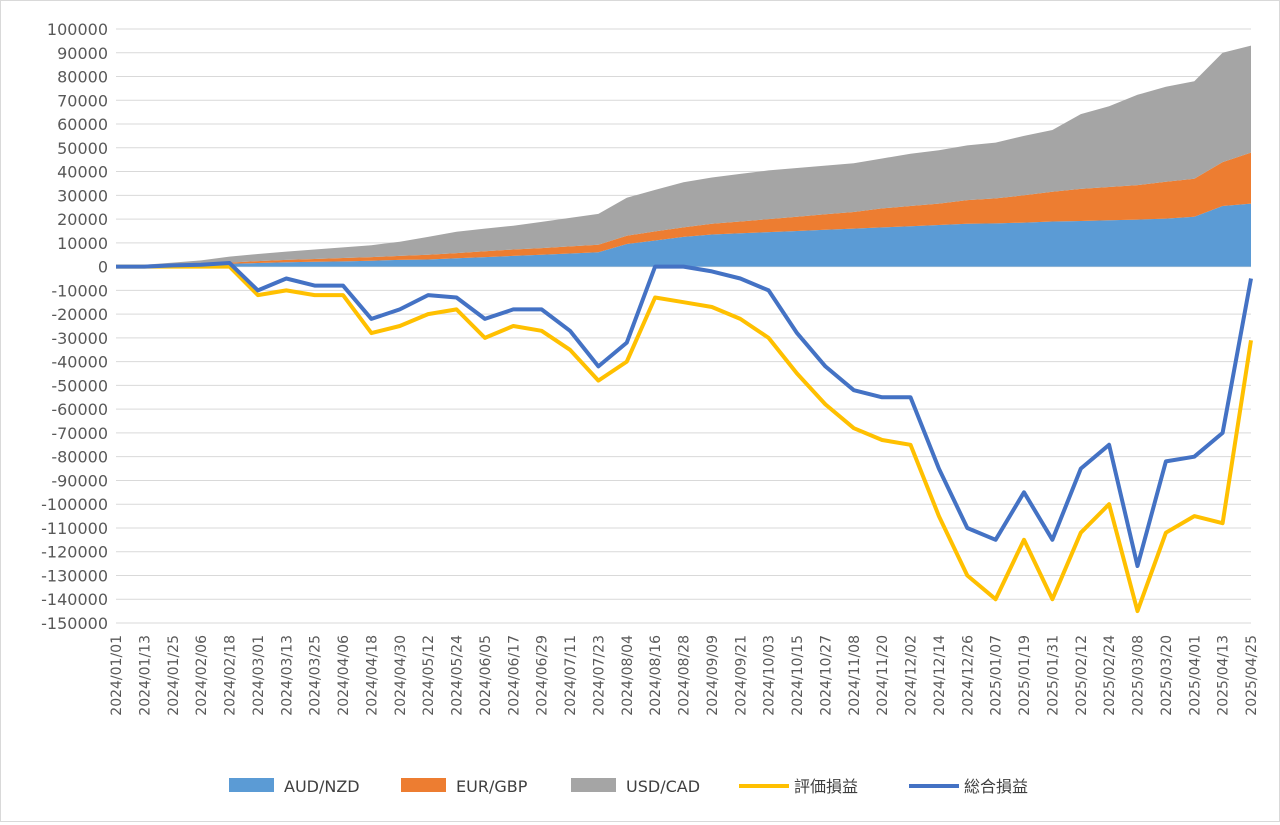 This screenshot has width=1280, height=825. What do you see at coordinates (599, 675) in the screenshot?
I see `x-tick-label: 2024/07/23` at bounding box center [599, 675].